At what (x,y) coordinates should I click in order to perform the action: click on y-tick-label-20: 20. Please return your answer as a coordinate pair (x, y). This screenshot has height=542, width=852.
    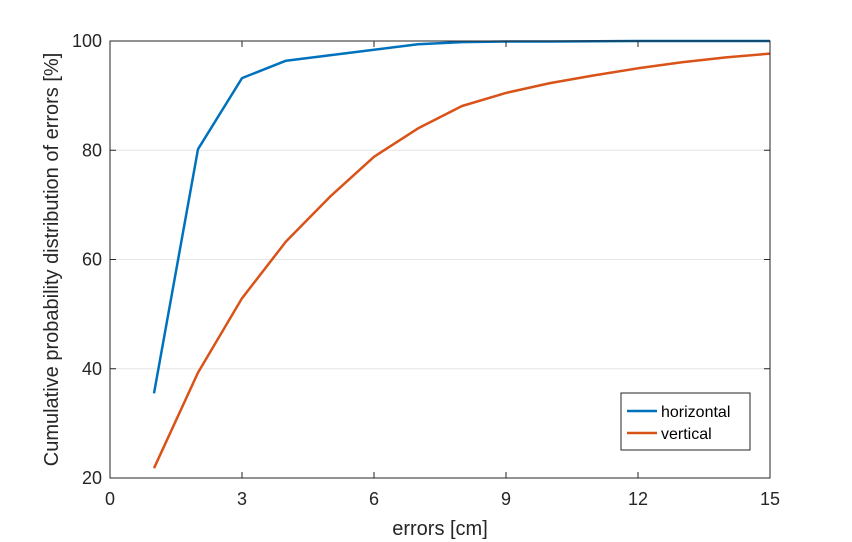
    Looking at the image, I should click on (92, 478).